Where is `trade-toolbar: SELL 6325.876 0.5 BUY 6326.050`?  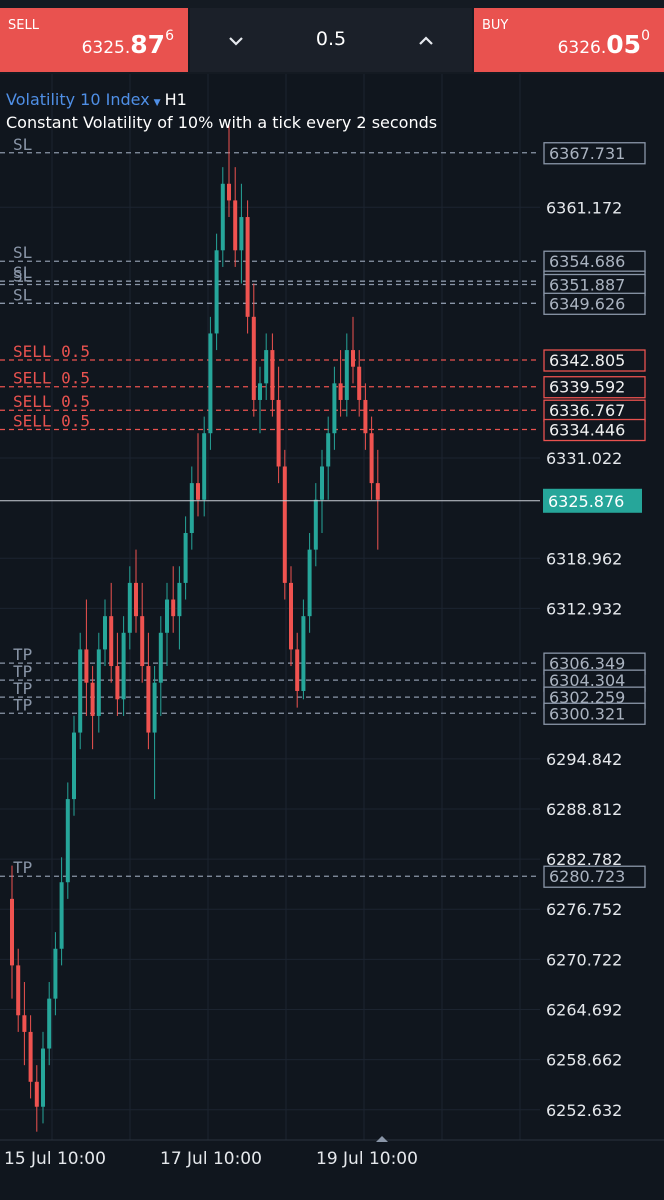
trade-toolbar: SELL 6325.876 0.5 BUY 6326.050 is located at coordinates (332, 37).